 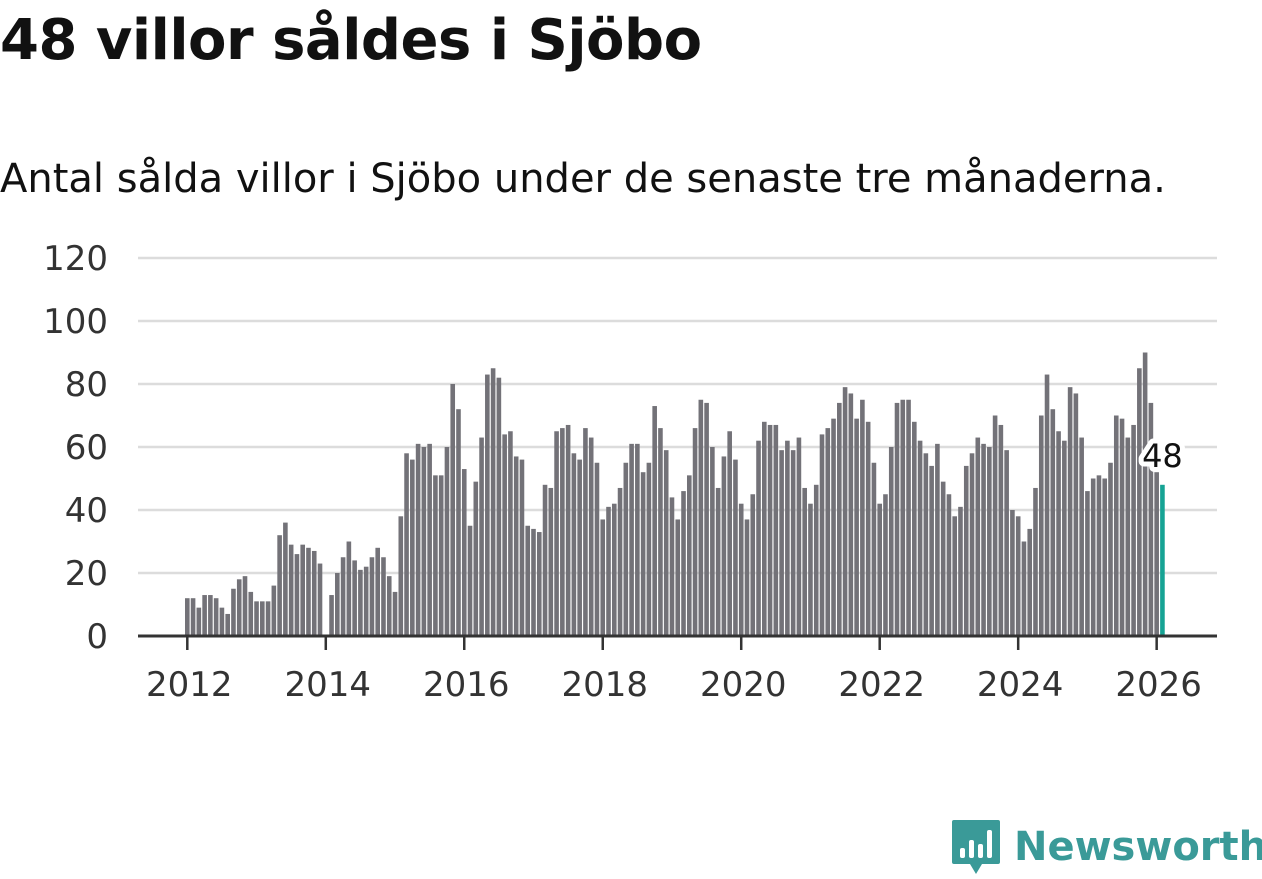 I want to click on chart-title: 48 villor såldes i Sjöbo, so click(x=351, y=40).